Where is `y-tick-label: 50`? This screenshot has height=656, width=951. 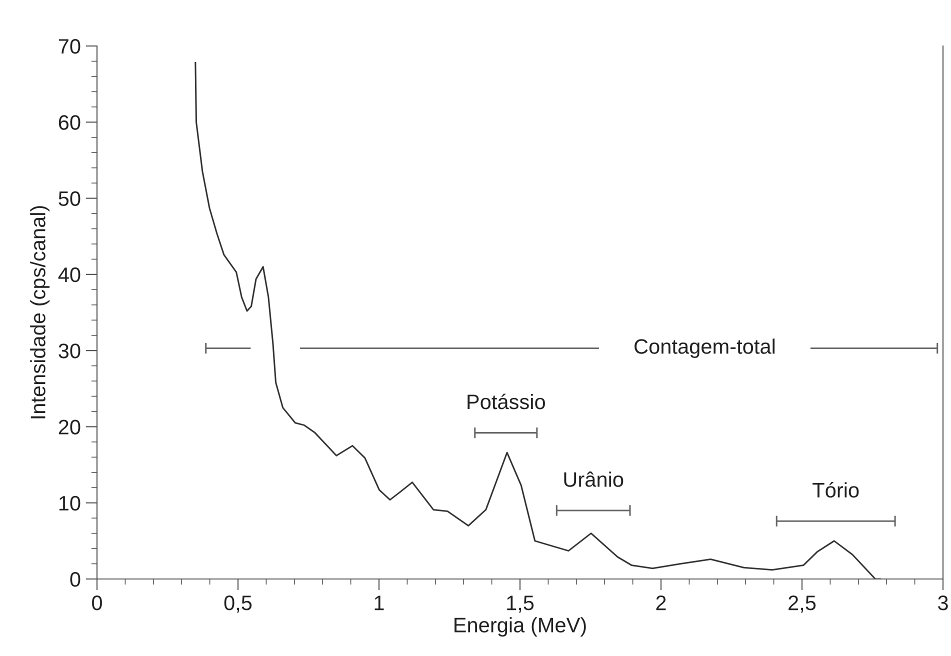 y-tick-label: 50 is located at coordinates (69, 198).